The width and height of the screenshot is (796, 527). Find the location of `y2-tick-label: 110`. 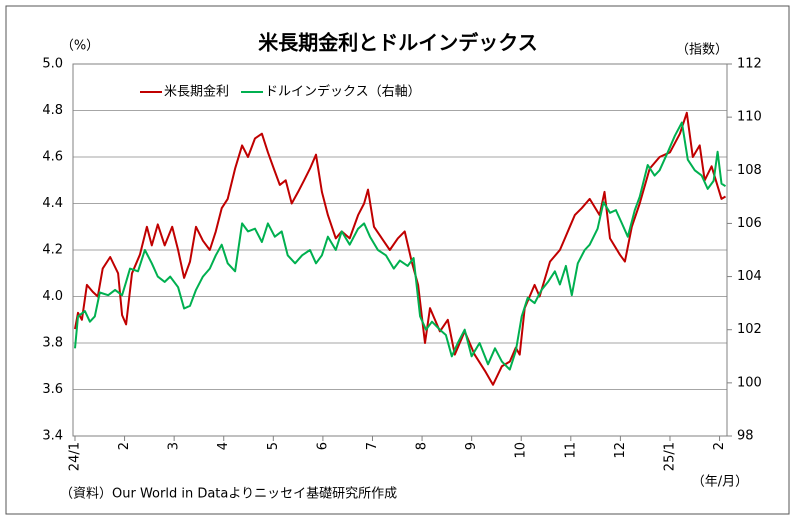

y2-tick-label: 110 is located at coordinates (749, 117).